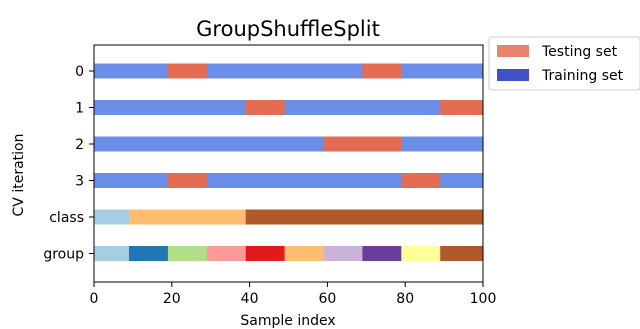  Describe the element at coordinates (483, 299) in the screenshot. I see `x-tick-label-100: 100` at that location.